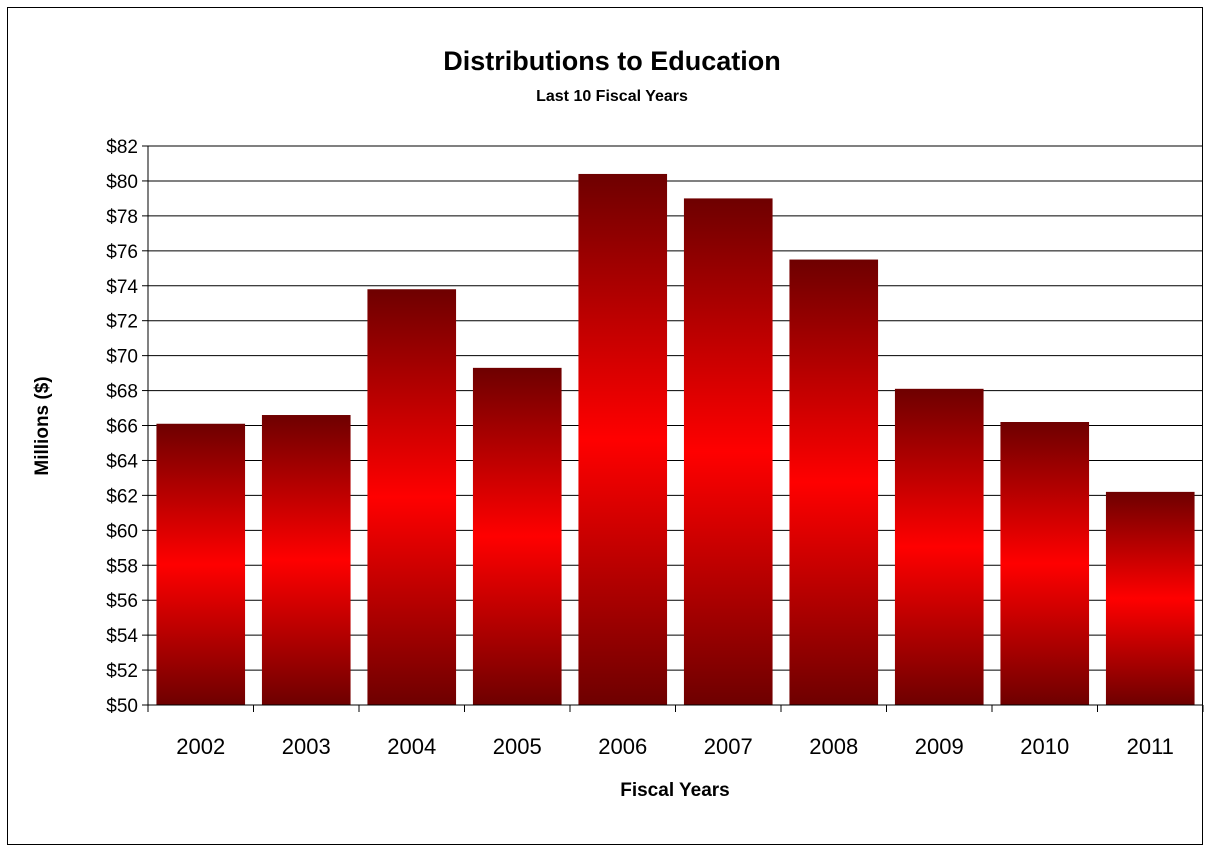  What do you see at coordinates (411, 746) in the screenshot?
I see `x-tick-label: 2004` at bounding box center [411, 746].